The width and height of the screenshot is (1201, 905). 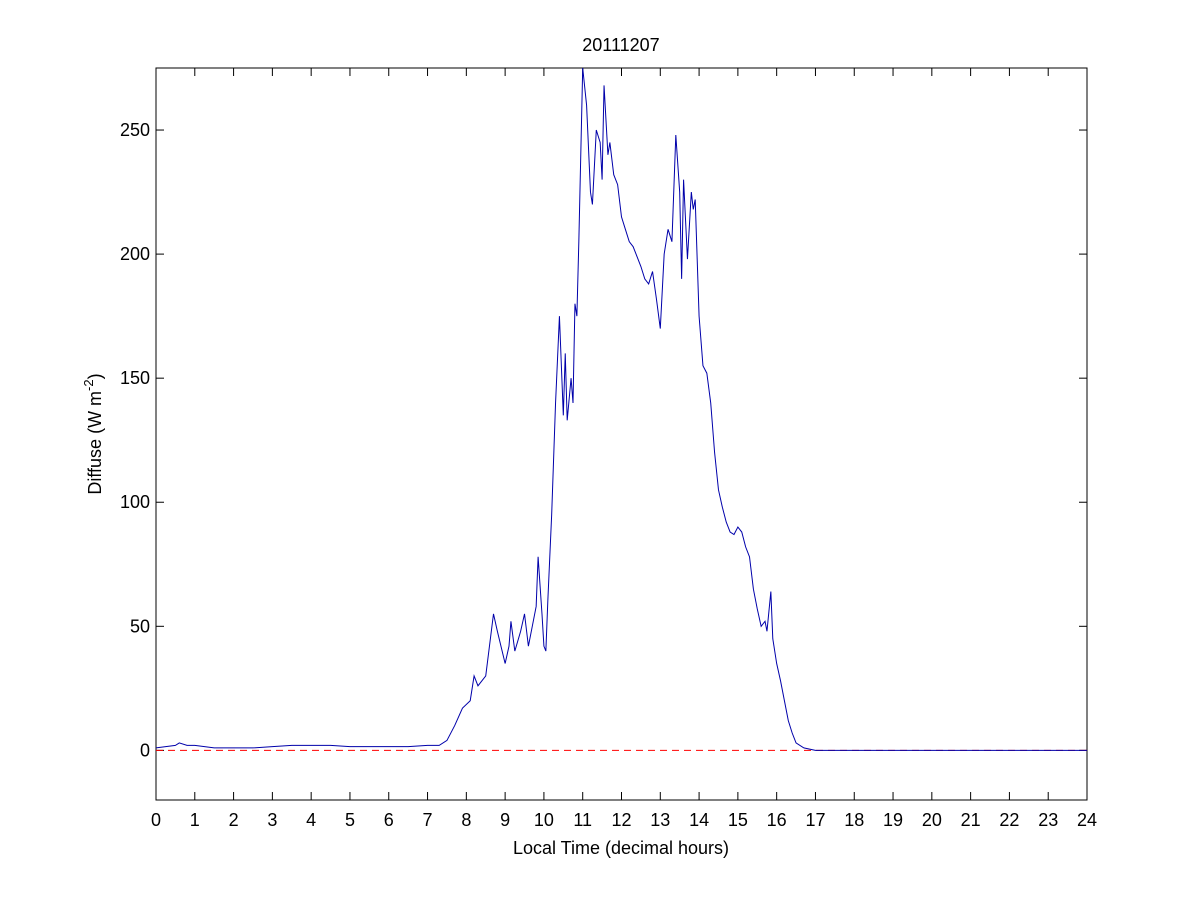 What do you see at coordinates (505, 820) in the screenshot?
I see `x-tick-label: 9` at bounding box center [505, 820].